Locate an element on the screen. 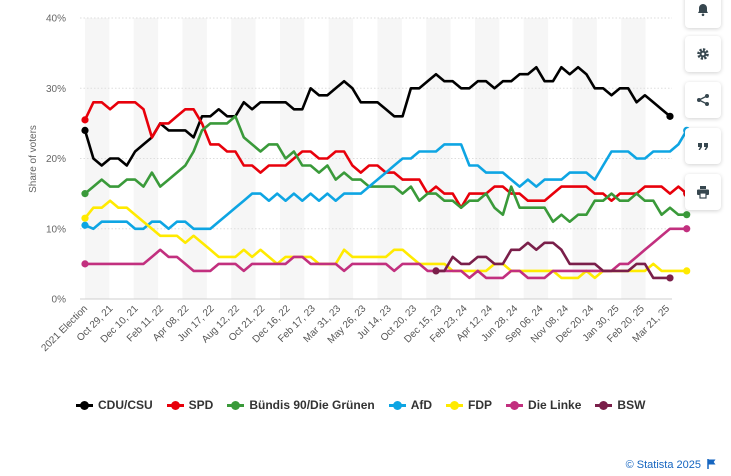  printer-icon is located at coordinates (703, 192).